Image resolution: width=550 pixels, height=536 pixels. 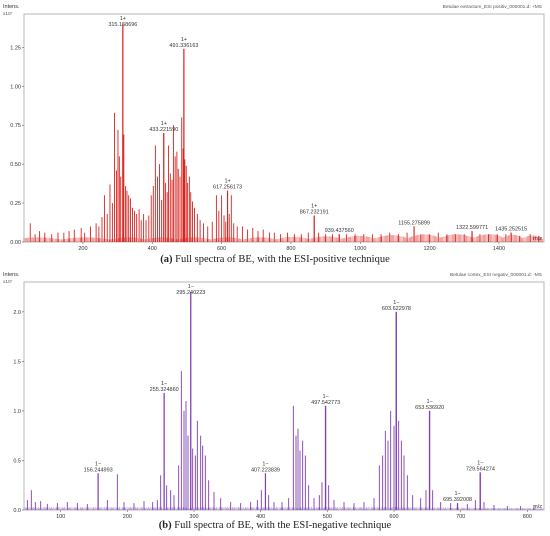 What do you see at coordinates (327, 517) in the screenshot?
I see `x-tick-label: 500` at bounding box center [327, 517].